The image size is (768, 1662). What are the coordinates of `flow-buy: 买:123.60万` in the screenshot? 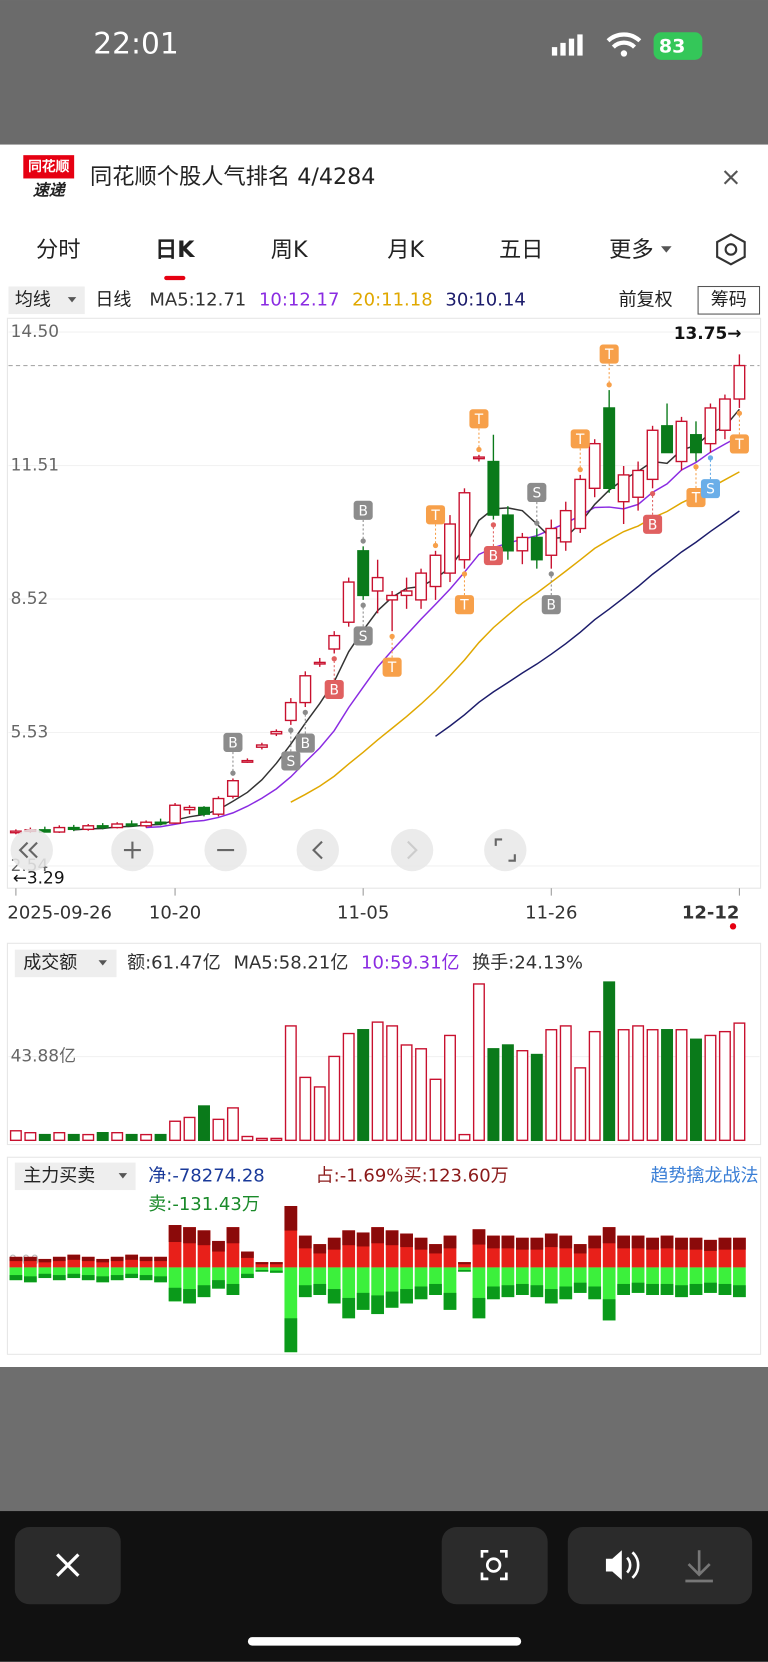 It's located at (456, 1175).